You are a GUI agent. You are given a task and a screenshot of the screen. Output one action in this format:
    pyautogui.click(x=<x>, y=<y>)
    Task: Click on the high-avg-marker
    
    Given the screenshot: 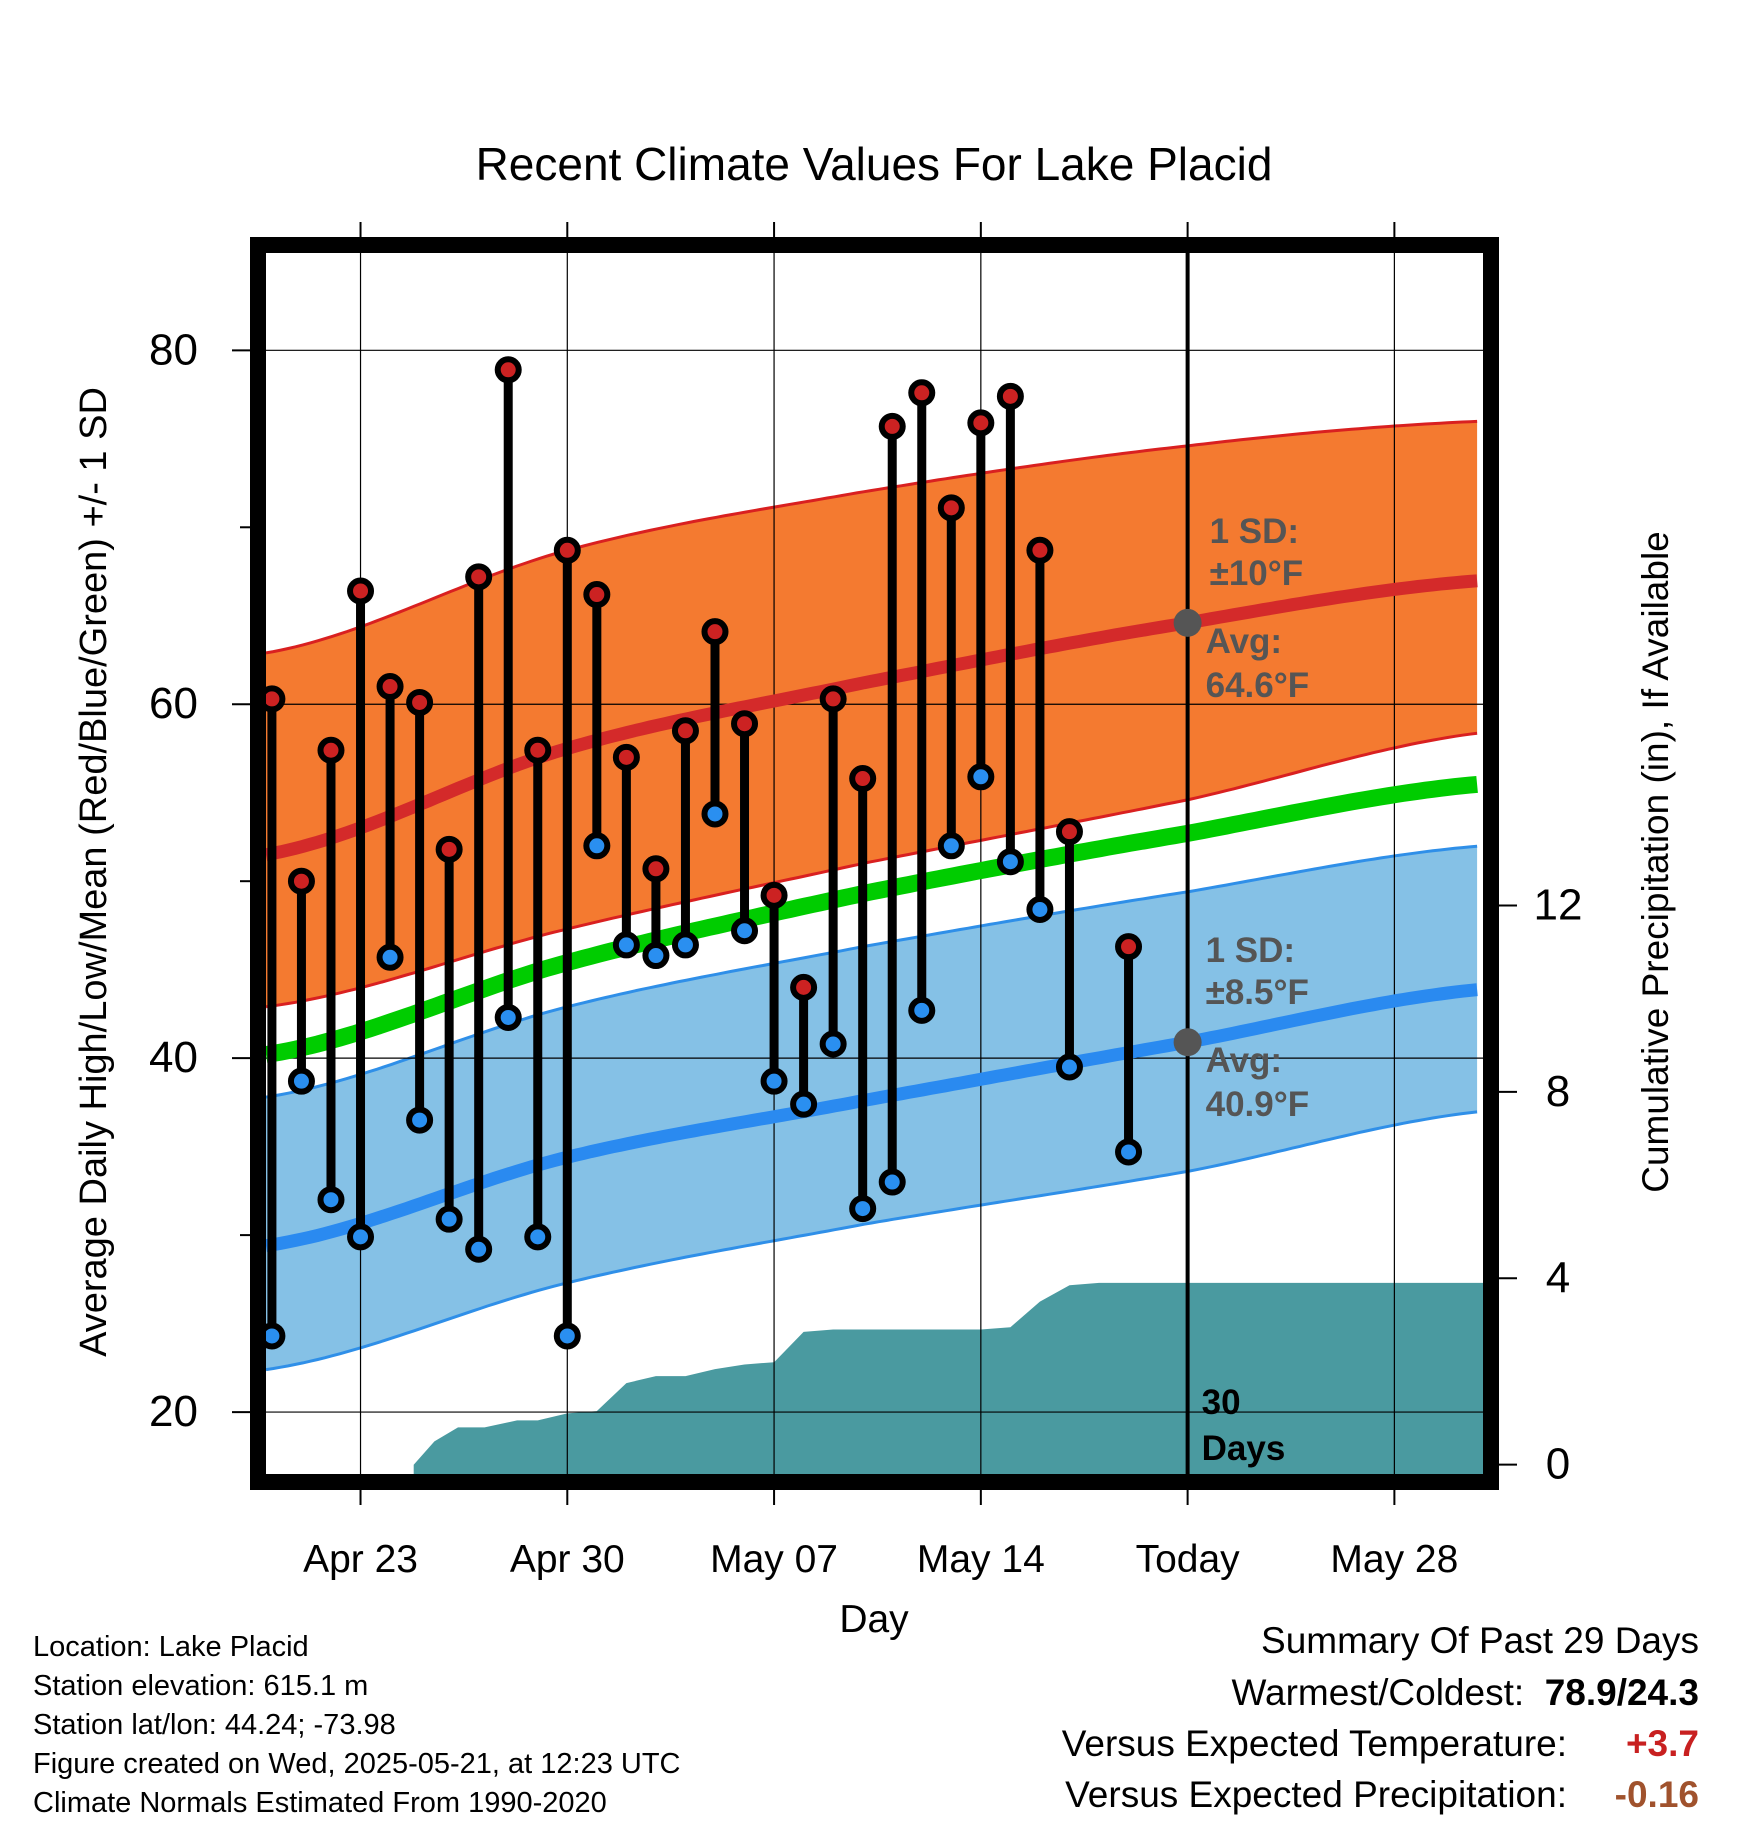 What is the action you would take?
    pyautogui.click(x=1187, y=622)
    